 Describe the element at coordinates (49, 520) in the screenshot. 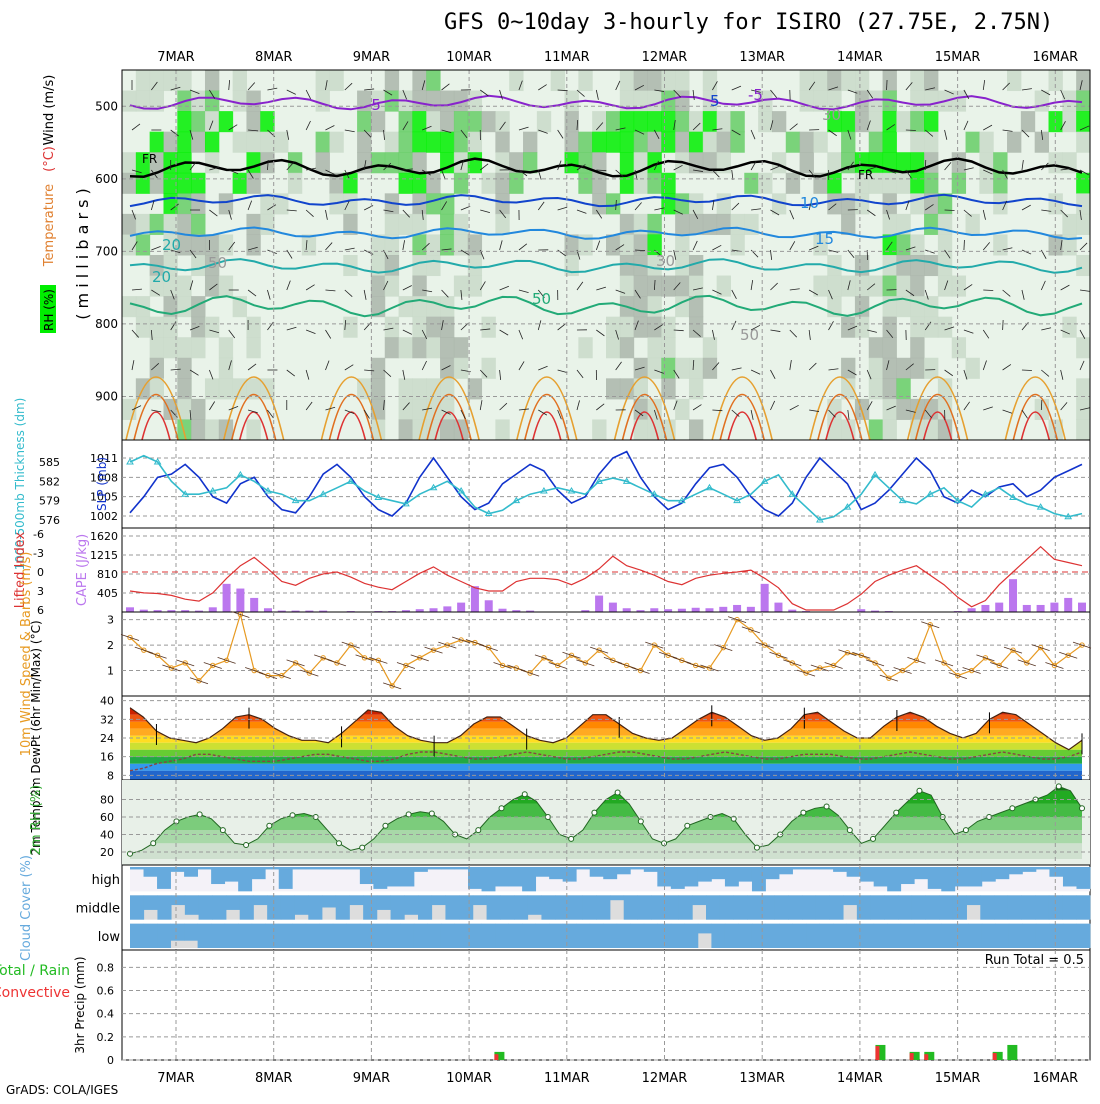

I see `thickness-tick-label: 576` at that location.